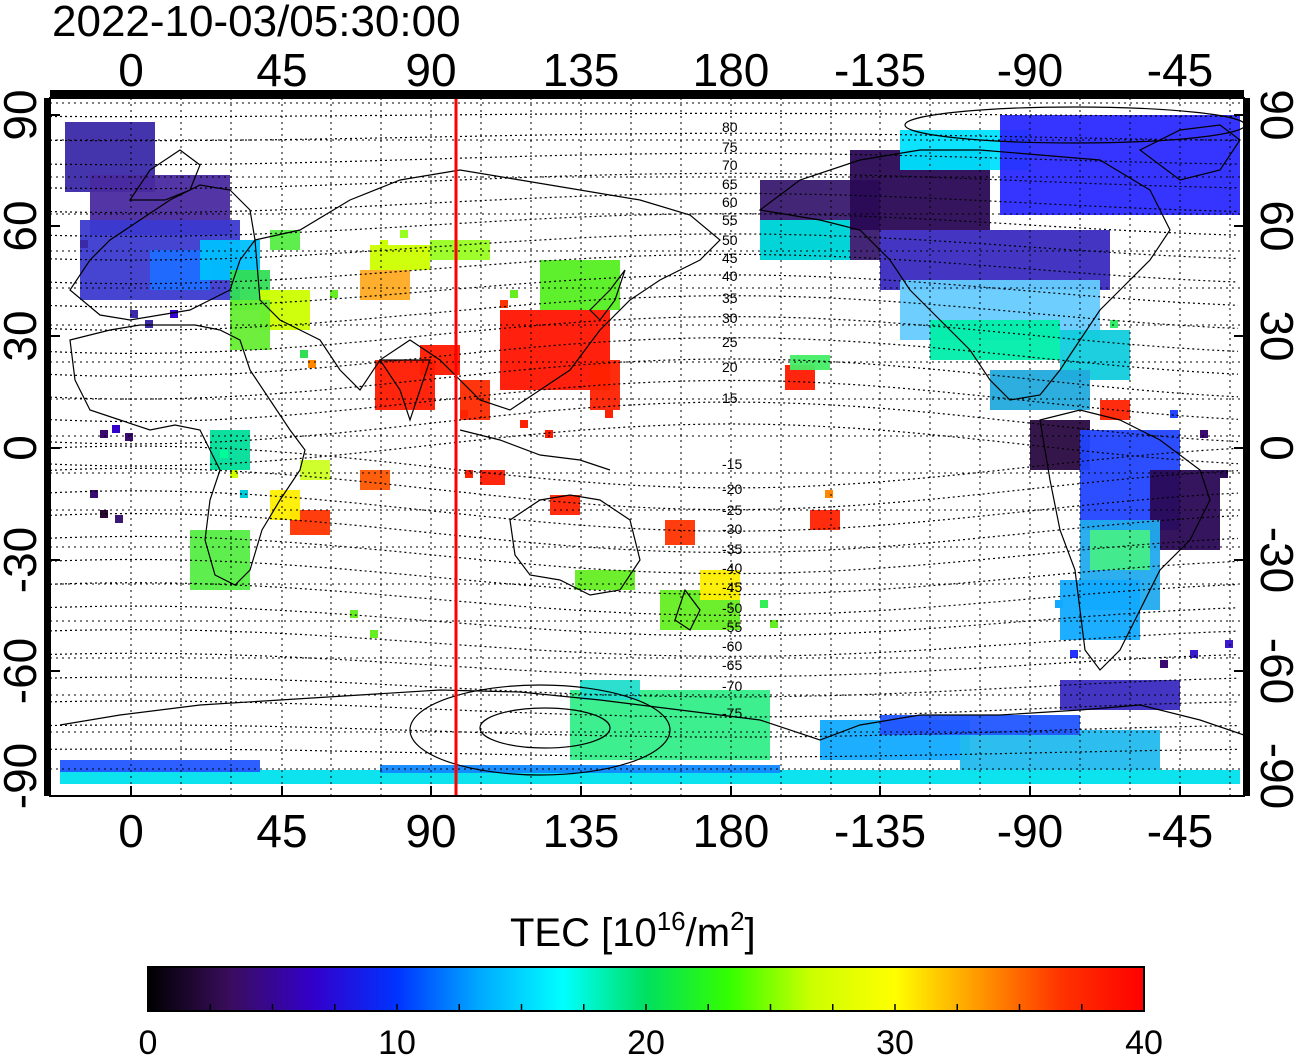  I want to click on contour-label: -70, so click(732, 686).